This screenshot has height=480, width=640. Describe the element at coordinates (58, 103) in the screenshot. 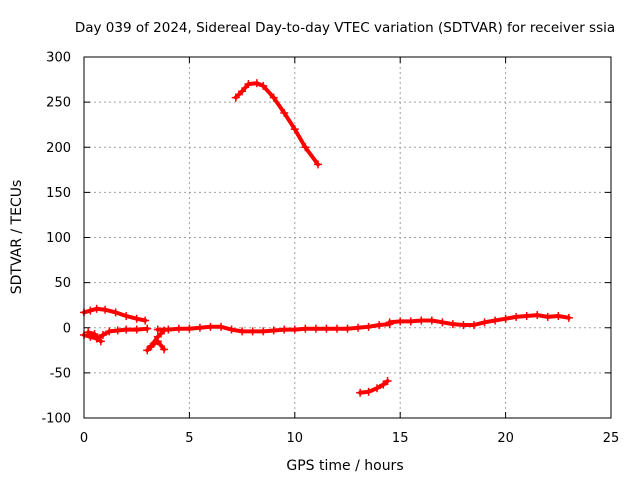

I see `y-tick-label: 250` at that location.